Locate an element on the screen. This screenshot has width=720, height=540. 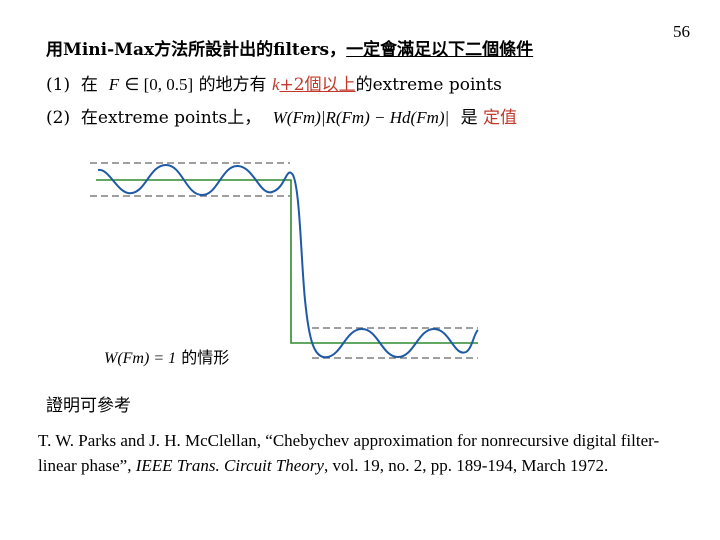
title-underlined: 一定會滿足以下二個條件 is located at coordinates (440, 50).